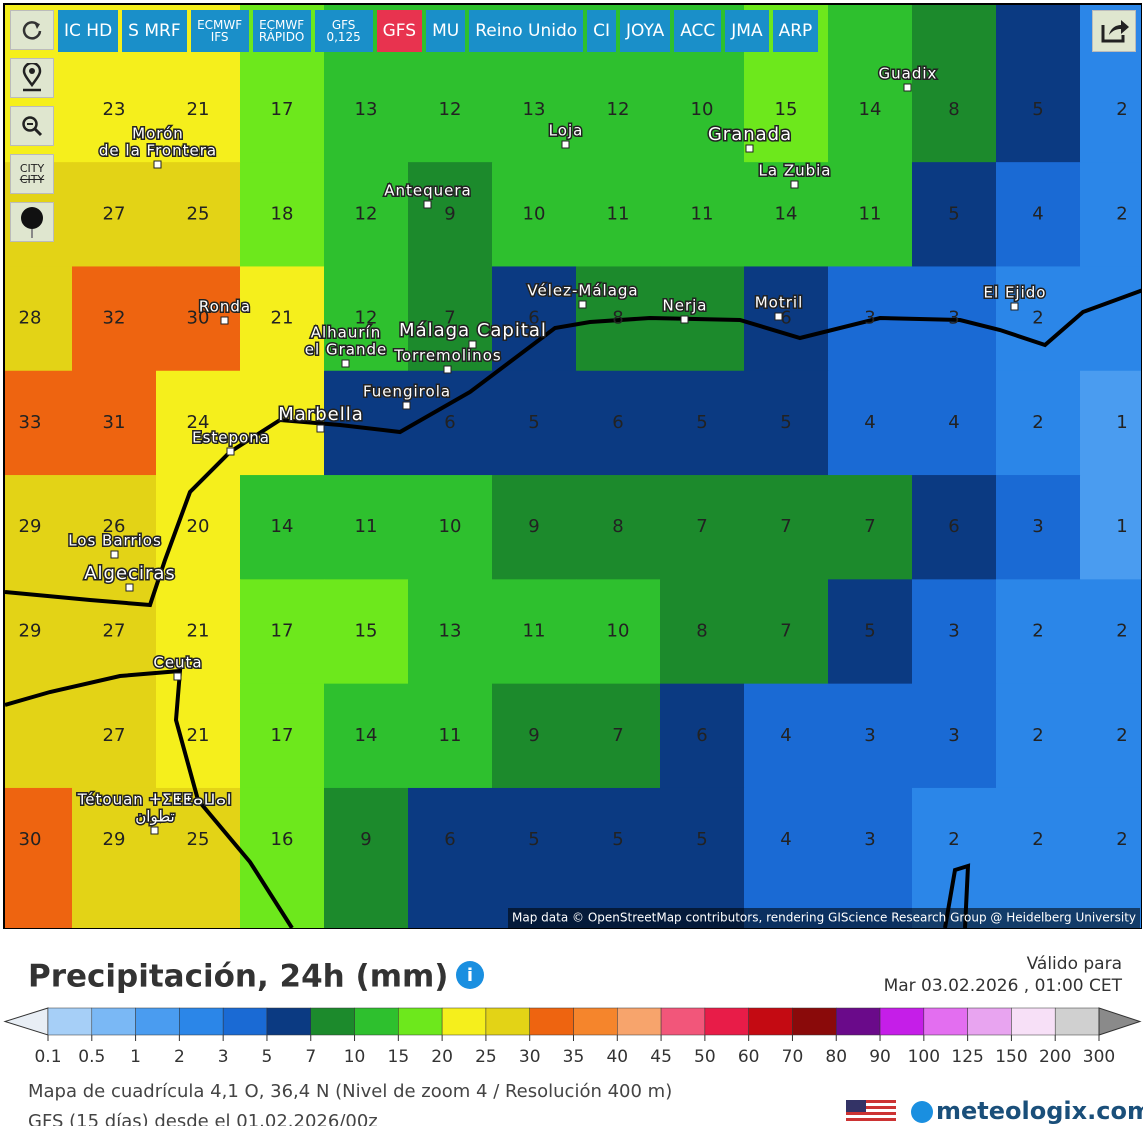 The width and height of the screenshot is (1143, 1126). I want to click on model-button: ECMWF RÁPIDO, so click(281, 31).